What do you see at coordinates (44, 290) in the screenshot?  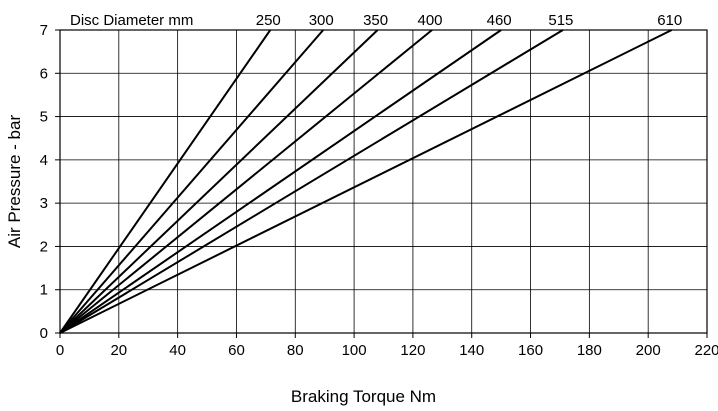 I see `y-tick-label: 1` at bounding box center [44, 290].